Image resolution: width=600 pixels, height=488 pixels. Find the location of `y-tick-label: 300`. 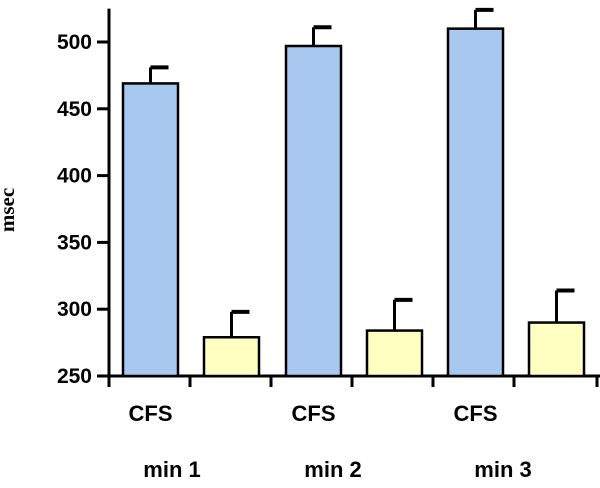

y-tick-label: 300 is located at coordinates (74, 309).